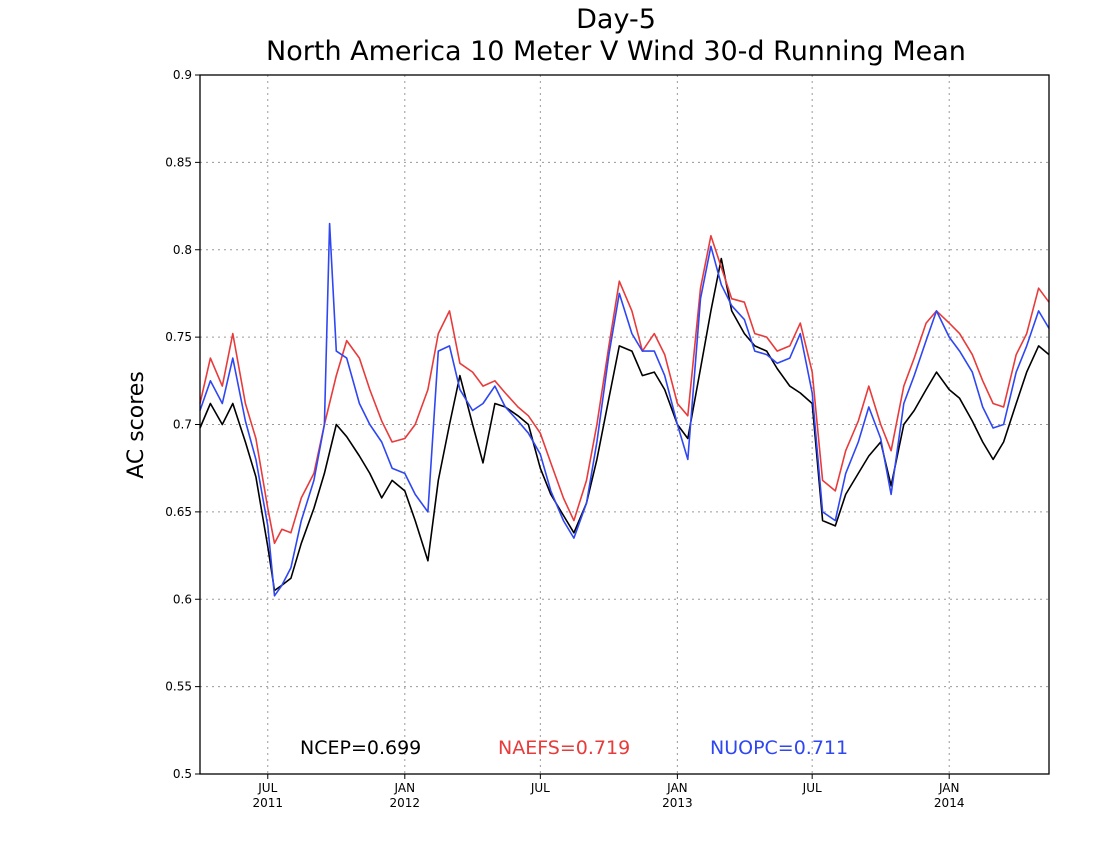 The width and height of the screenshot is (1100, 850). I want to click on legend: NCEP=0.699 NAEFS=0.719 NUOPC=0.711, so click(574, 748).